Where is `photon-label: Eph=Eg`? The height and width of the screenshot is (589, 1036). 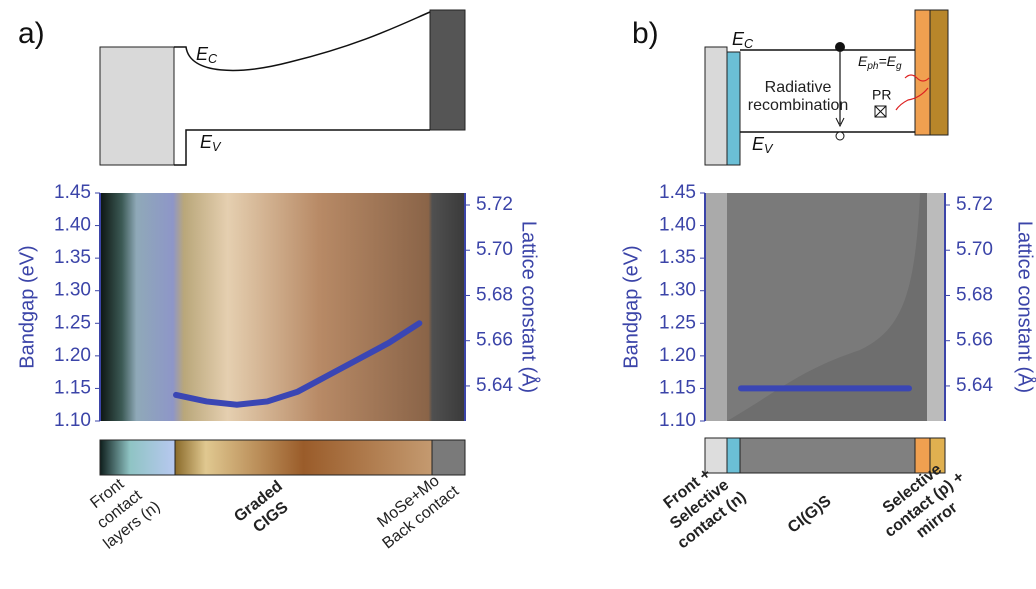 photon-label: Eph=Eg is located at coordinates (880, 62).